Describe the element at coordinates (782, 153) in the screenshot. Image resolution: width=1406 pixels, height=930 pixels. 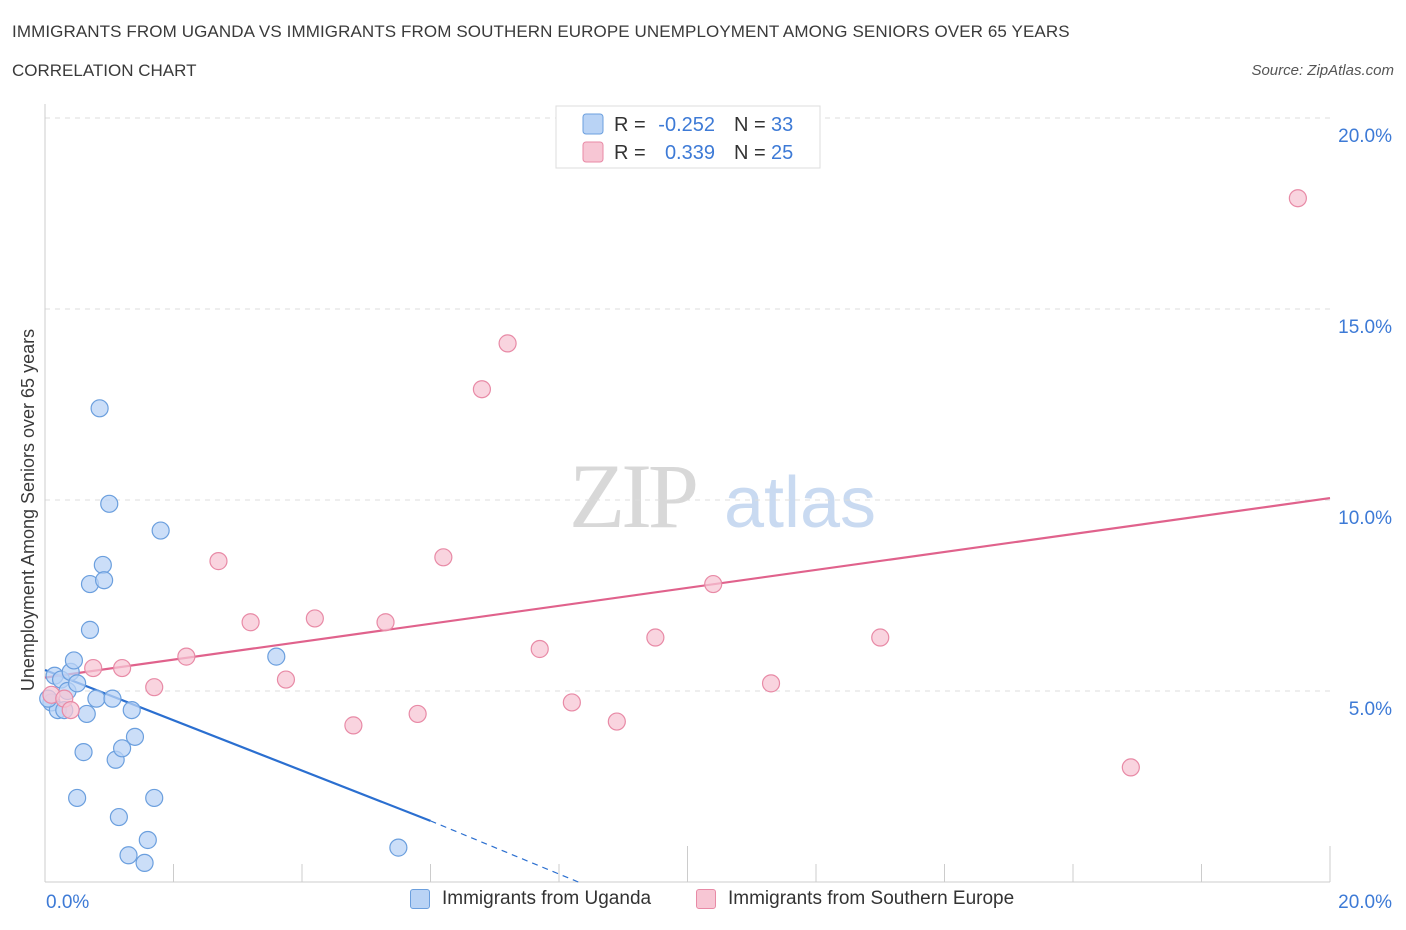
I see `legend-n-value-2: 25` at that location.